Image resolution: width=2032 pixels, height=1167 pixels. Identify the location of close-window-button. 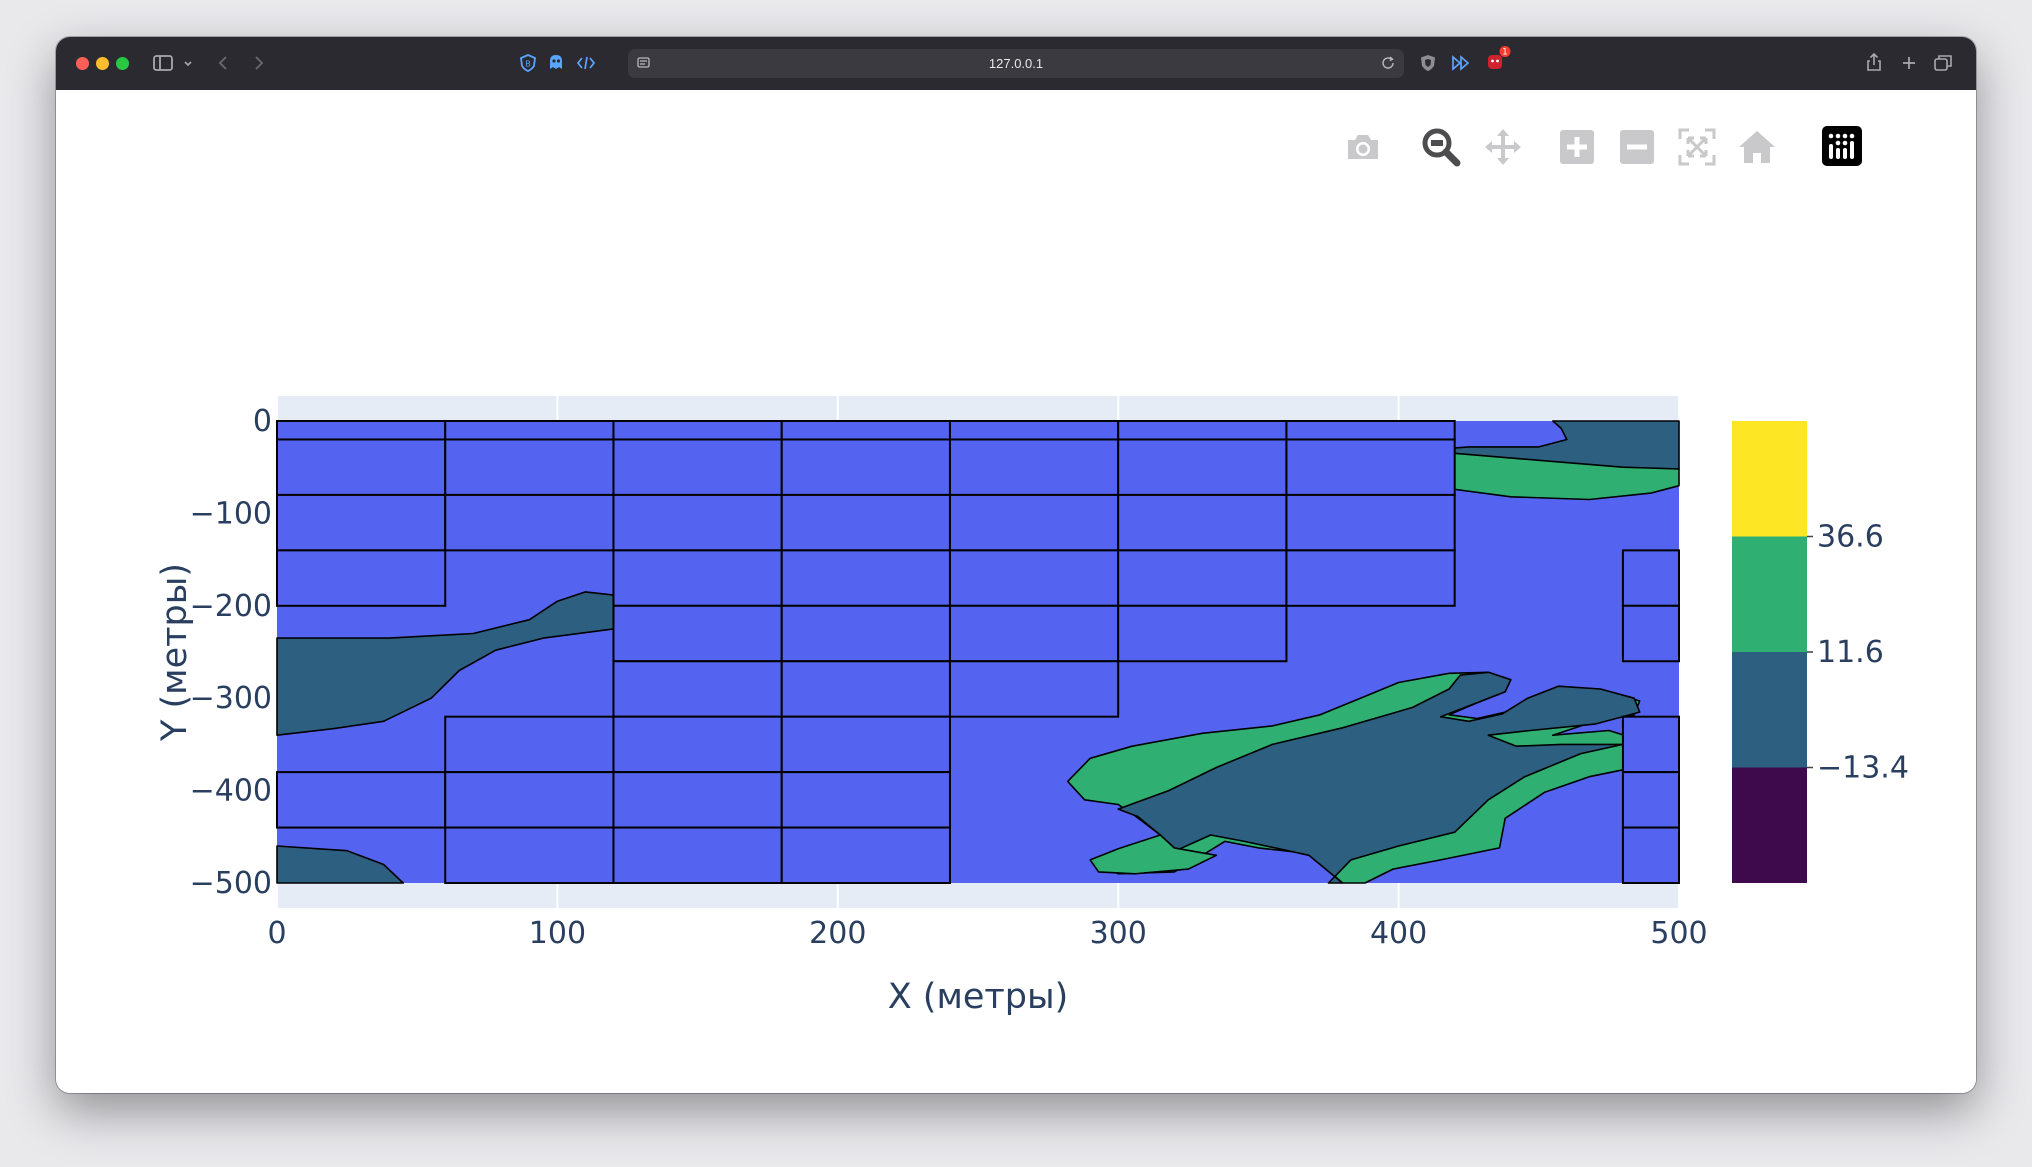
(82, 63).